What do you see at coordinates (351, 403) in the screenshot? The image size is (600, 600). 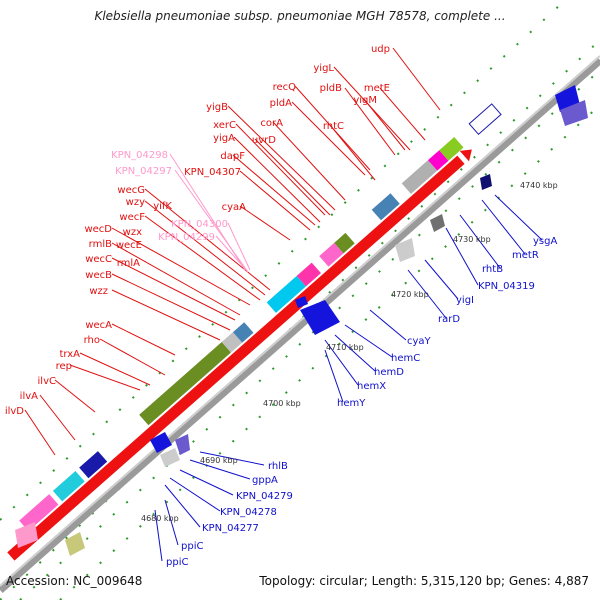 I see `gene-label: hemY` at bounding box center [351, 403].